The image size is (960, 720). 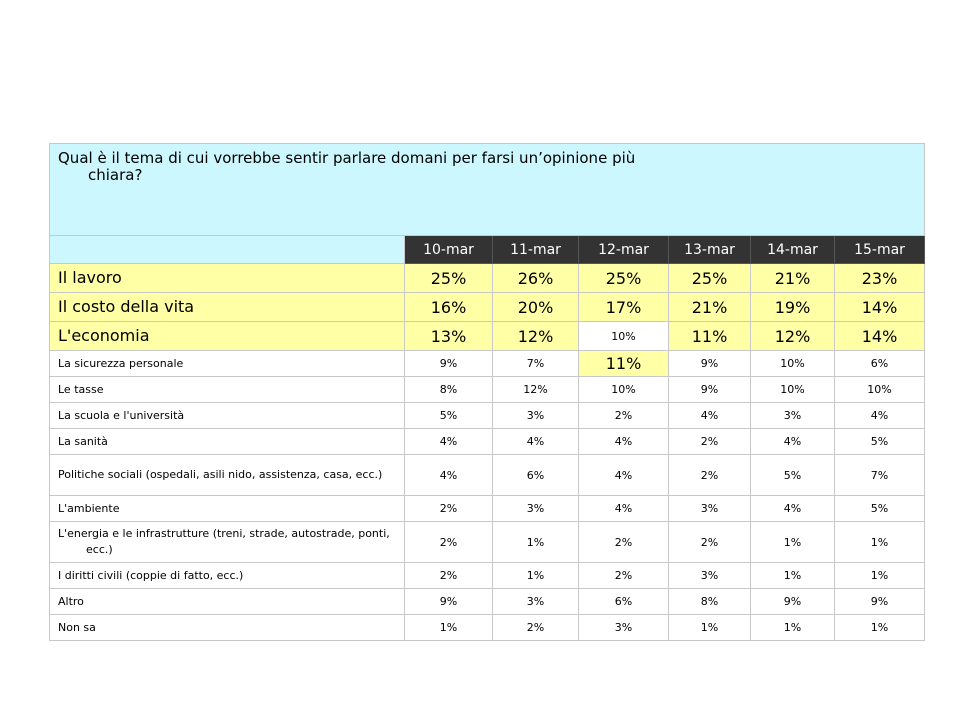 I want to click on date-header: 13-mar, so click(x=709, y=249).